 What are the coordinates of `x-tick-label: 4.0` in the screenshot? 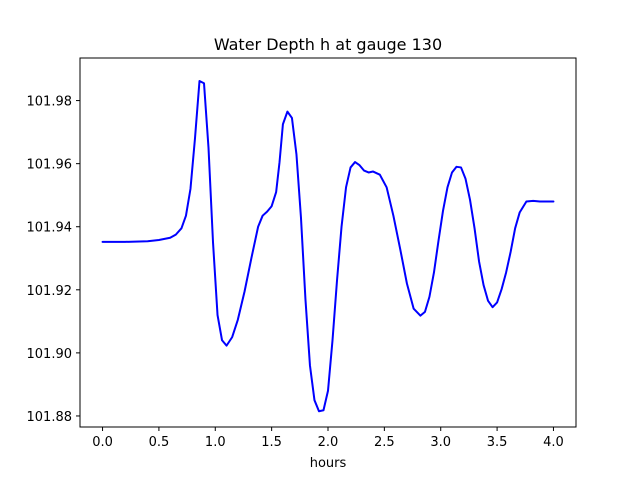 It's located at (553, 442).